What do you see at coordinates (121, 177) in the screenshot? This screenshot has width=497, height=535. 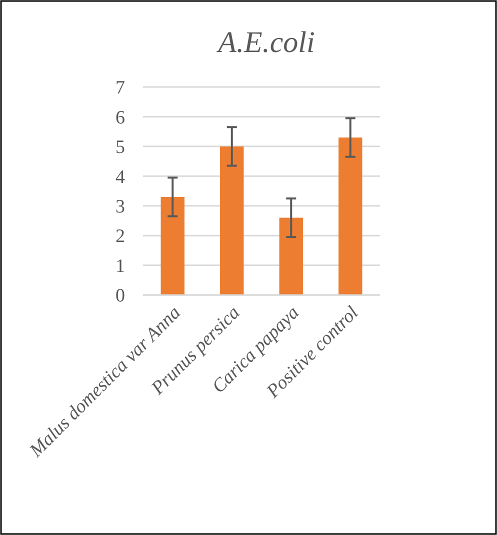 I see `y-tick-label: 4` at bounding box center [121, 177].